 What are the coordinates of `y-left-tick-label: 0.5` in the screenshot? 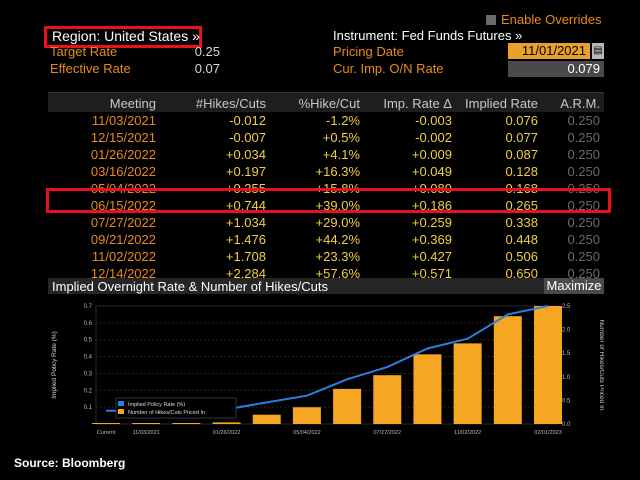 It's located at (88, 341).